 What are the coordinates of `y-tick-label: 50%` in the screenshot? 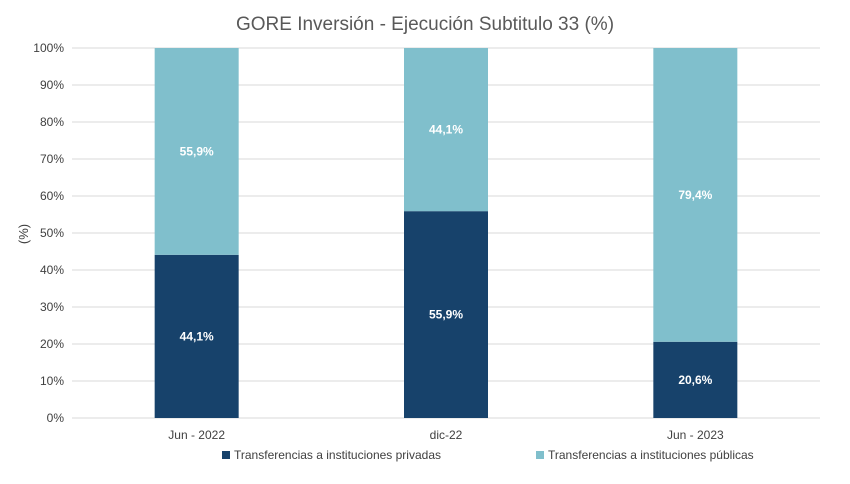 It's located at (52, 233).